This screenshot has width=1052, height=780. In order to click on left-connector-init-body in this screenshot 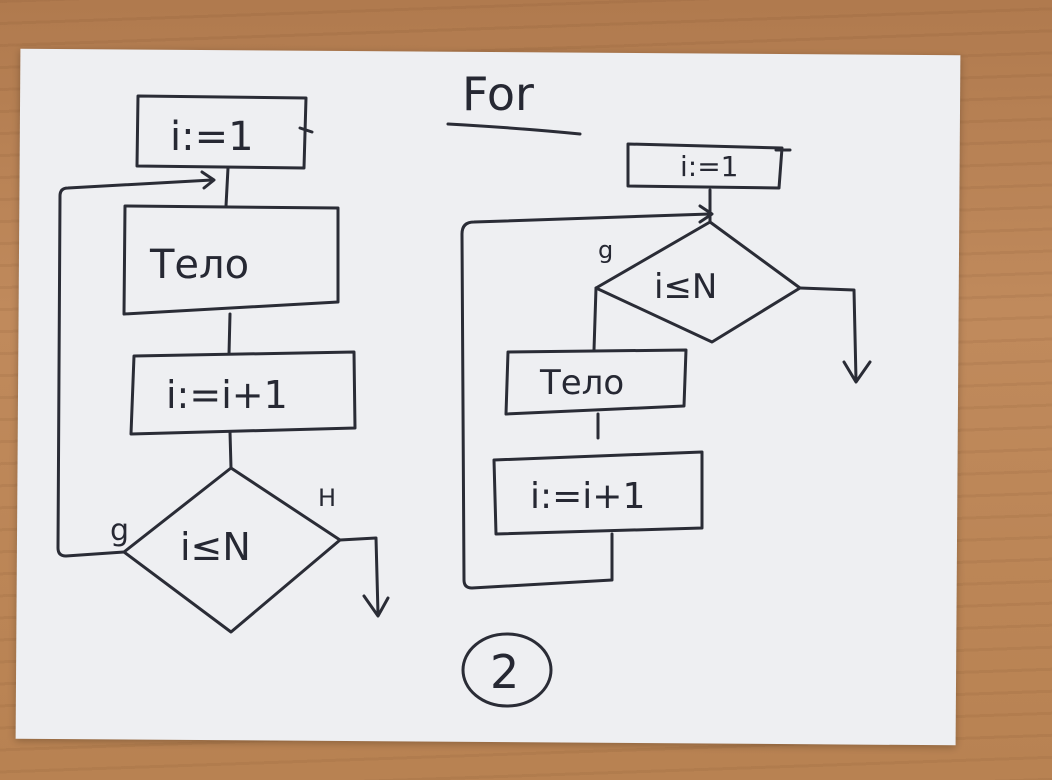, I will do `click(227, 187)`.